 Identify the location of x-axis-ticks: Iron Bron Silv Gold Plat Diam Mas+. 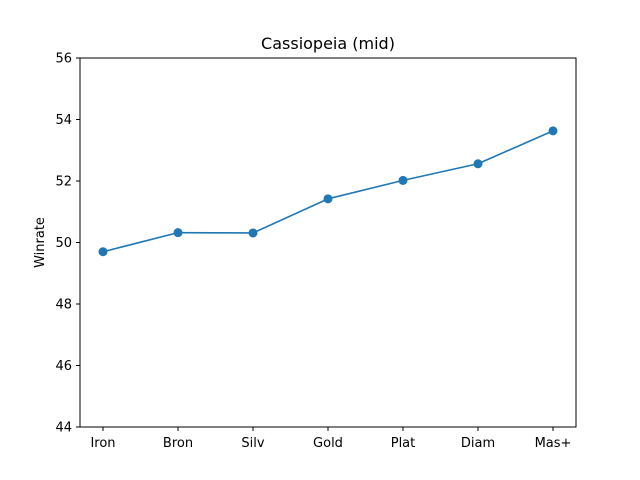
(330, 439).